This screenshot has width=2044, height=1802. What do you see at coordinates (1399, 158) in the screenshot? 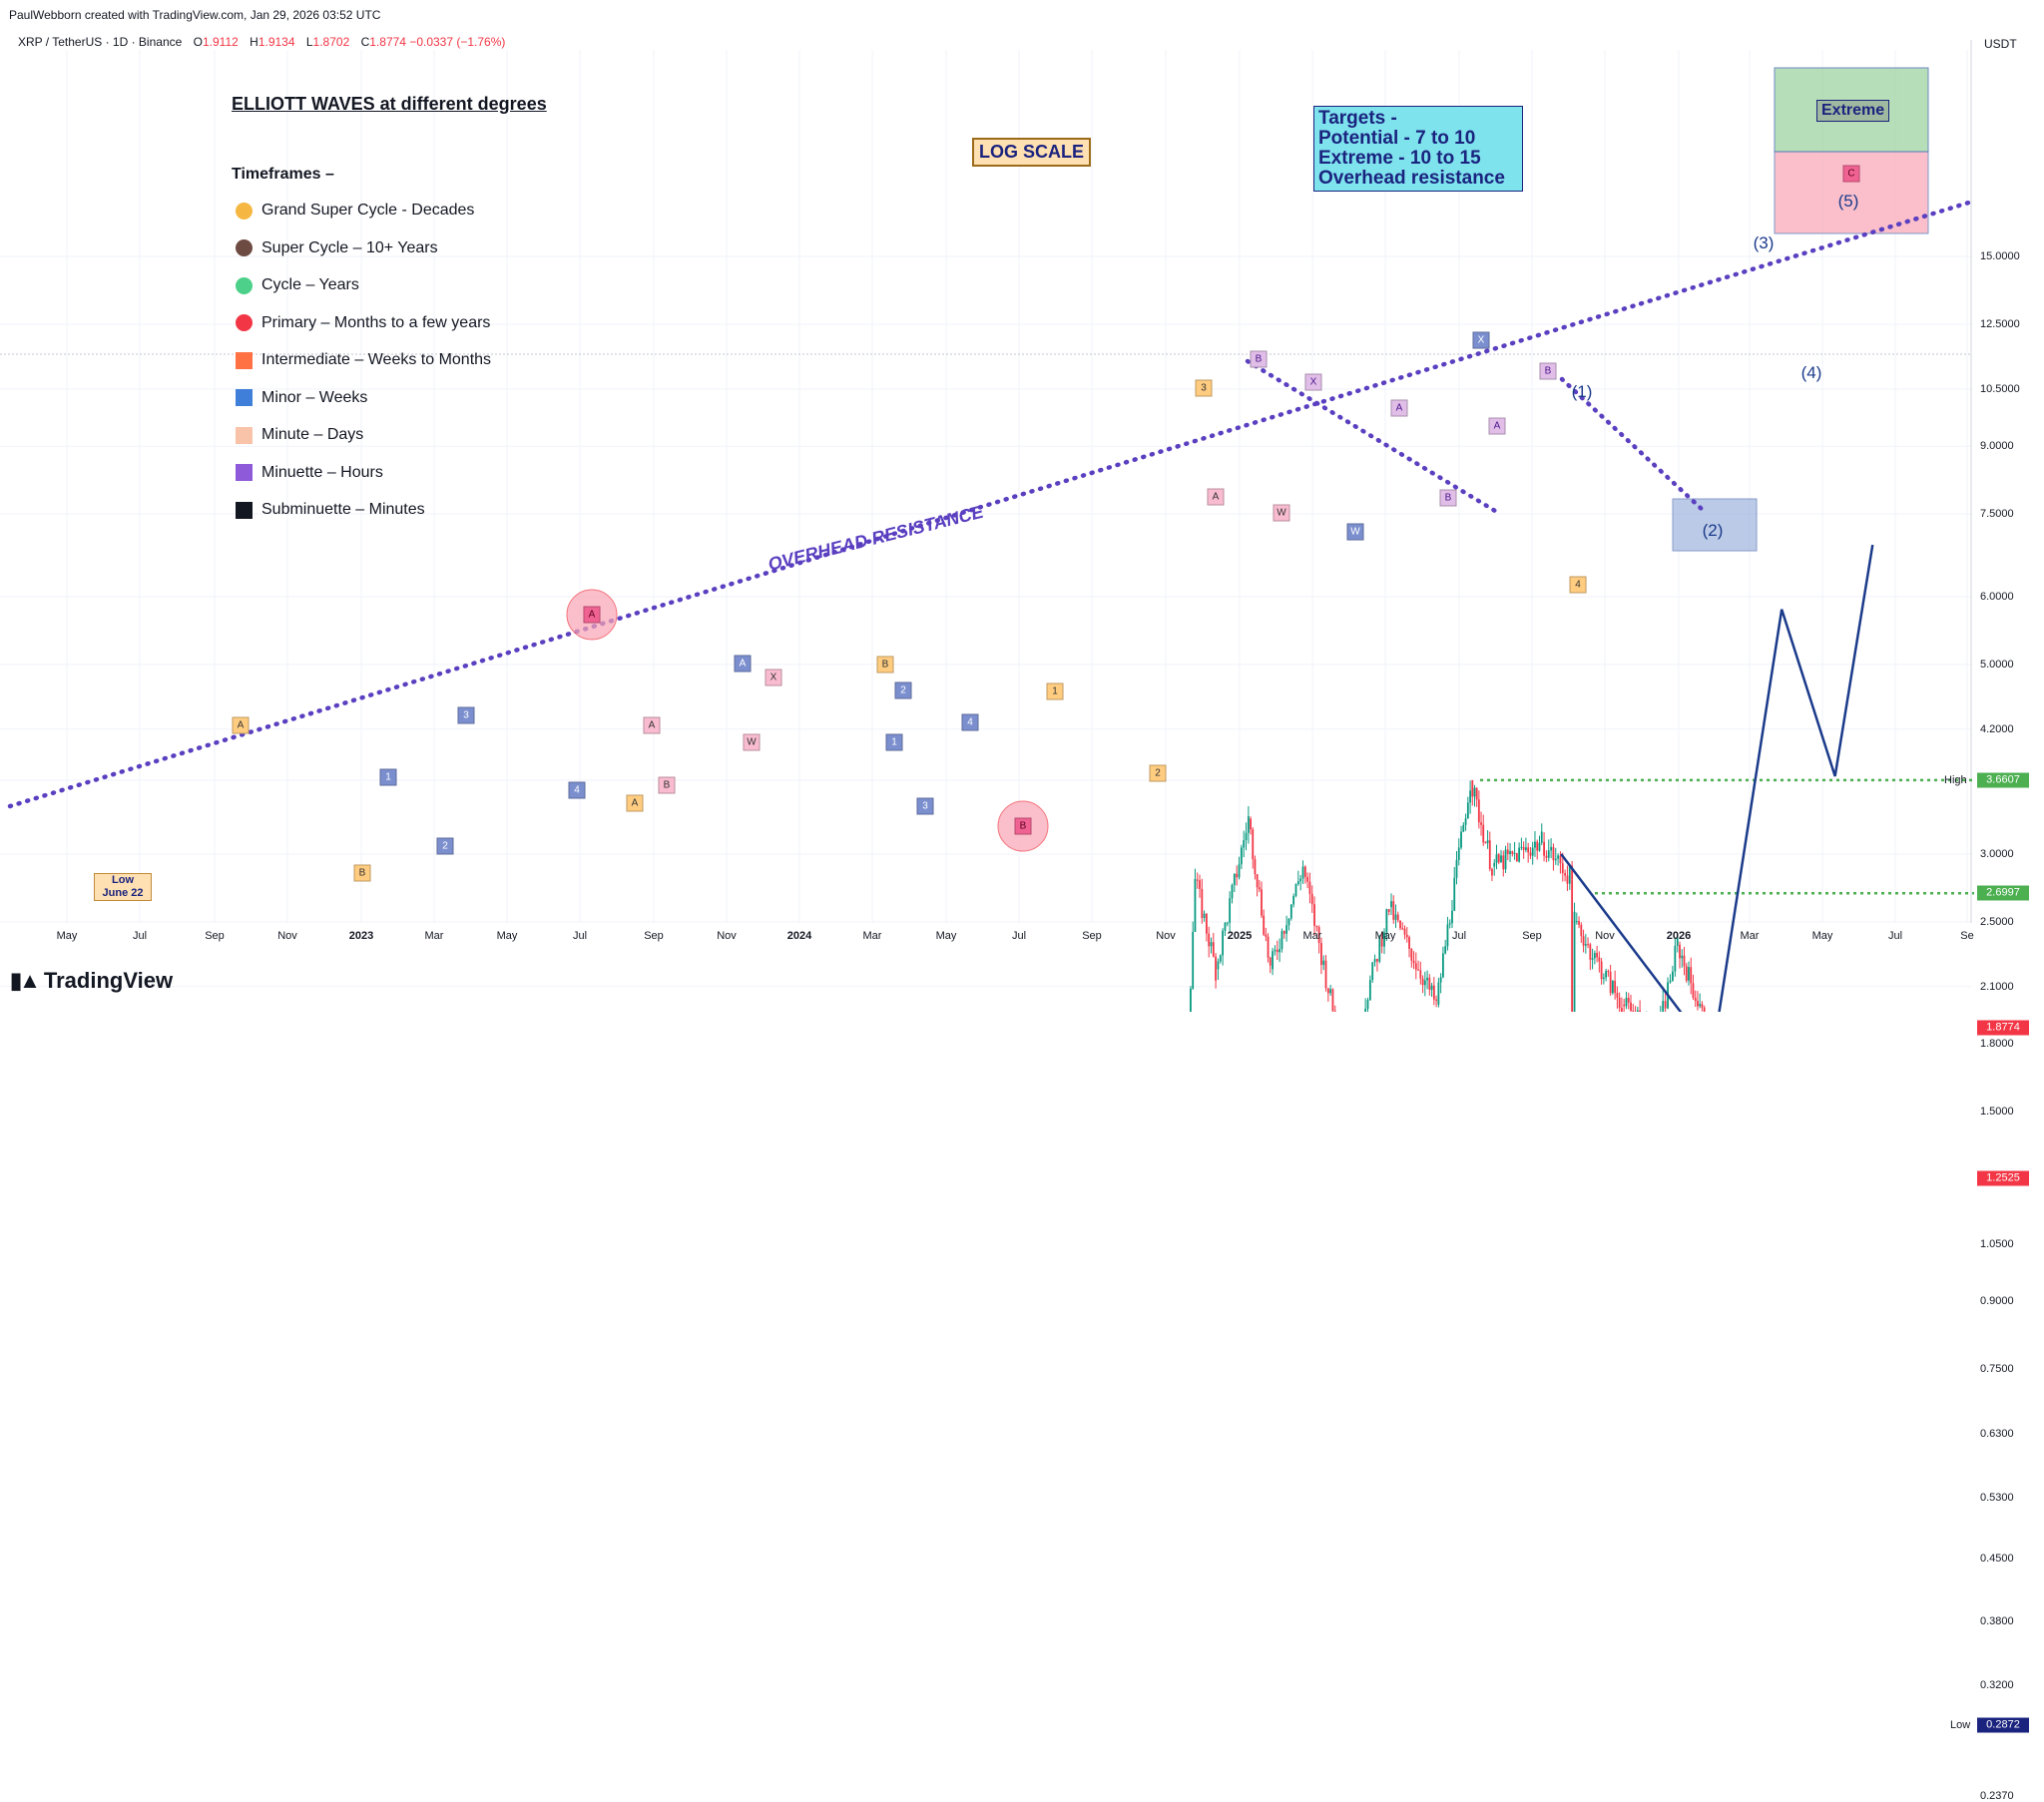
I see `targets-line: Extreme - 10 to 15` at bounding box center [1399, 158].